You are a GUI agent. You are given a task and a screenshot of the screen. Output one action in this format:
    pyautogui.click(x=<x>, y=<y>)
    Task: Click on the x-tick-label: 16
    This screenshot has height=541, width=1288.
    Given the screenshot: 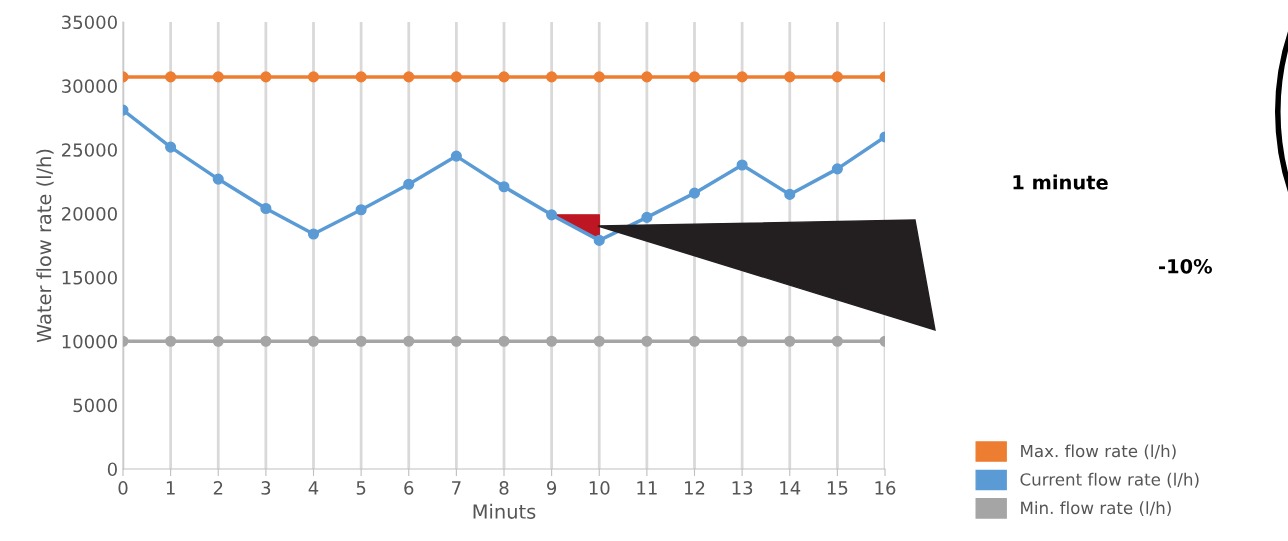 What is the action you would take?
    pyautogui.click(x=885, y=488)
    